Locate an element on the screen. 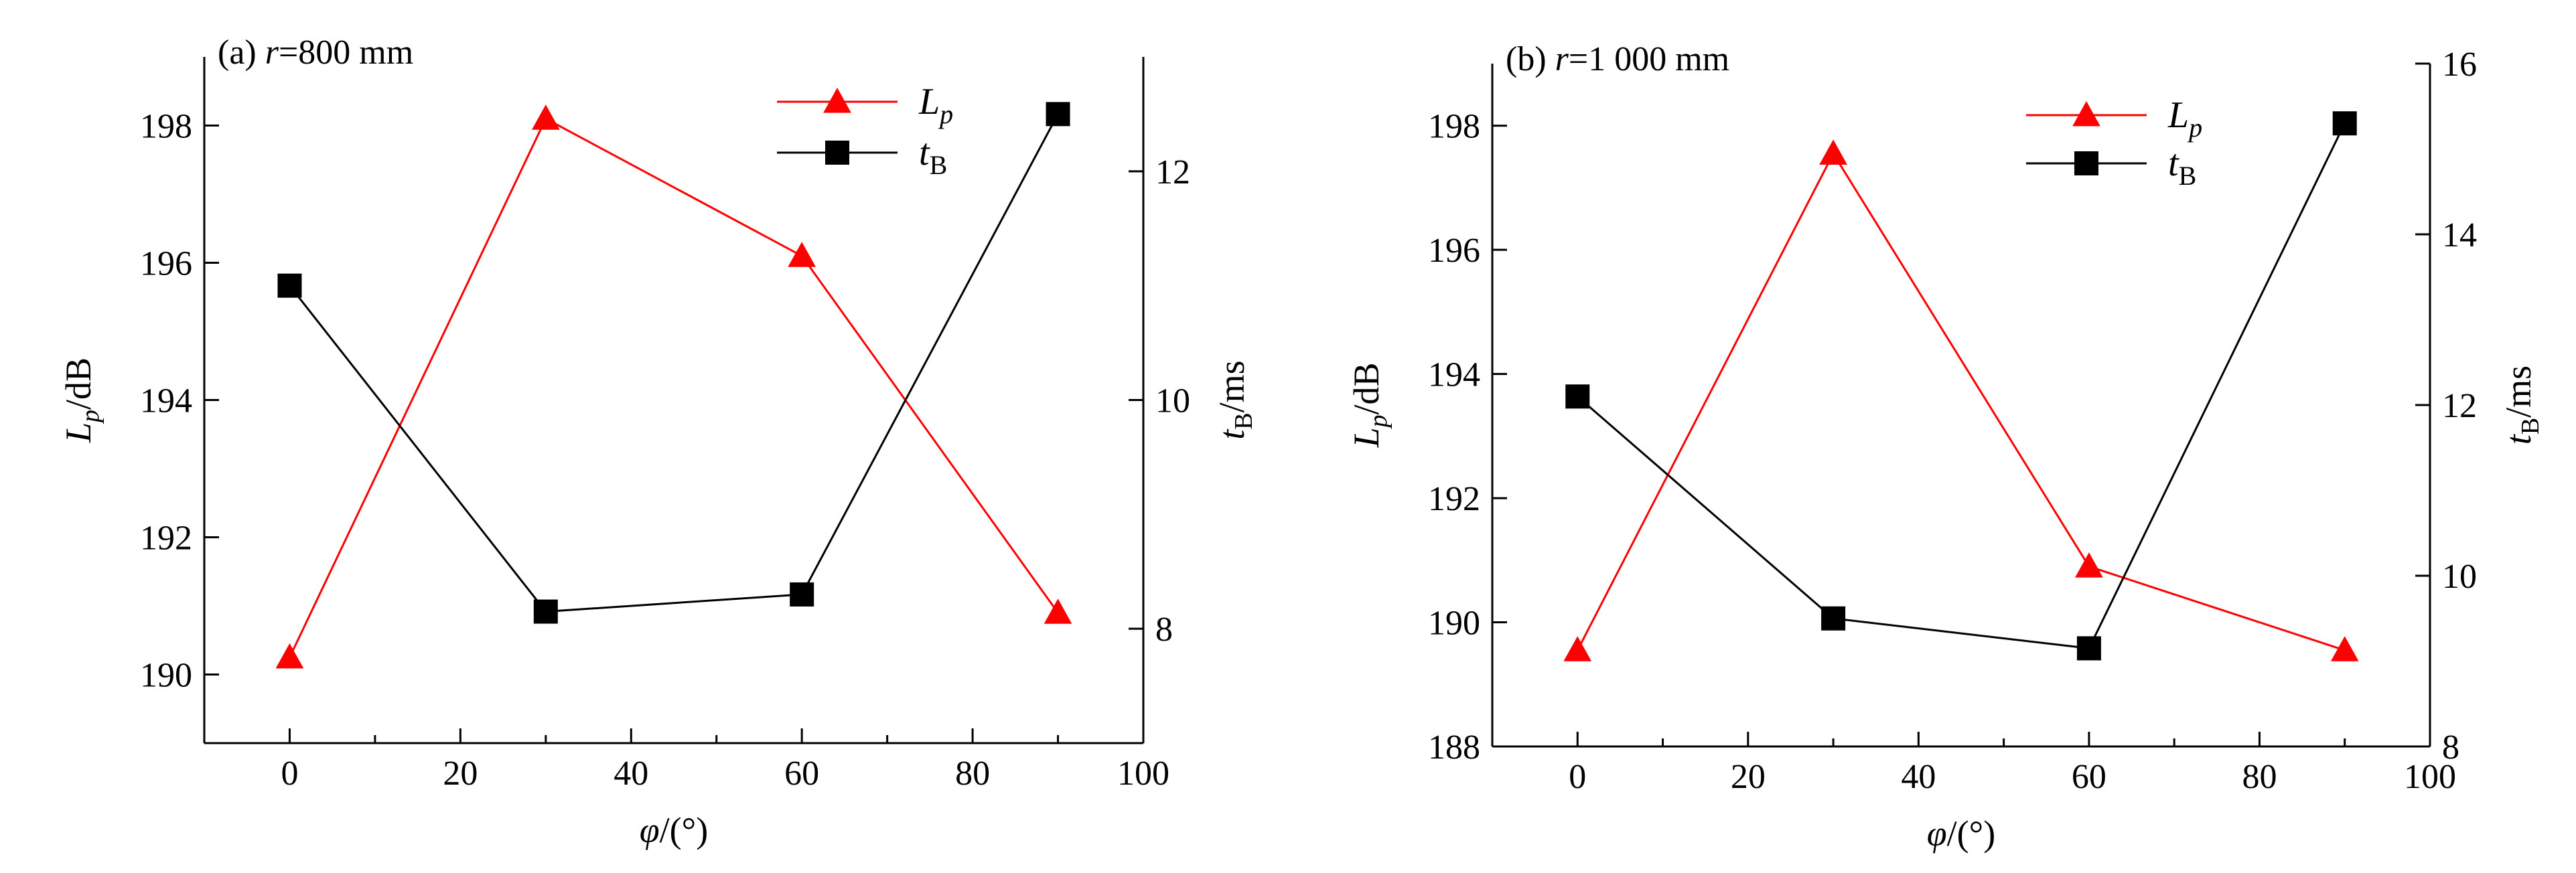 The image size is (2576, 873). left-y-tick-label: 188 is located at coordinates (1454, 747).